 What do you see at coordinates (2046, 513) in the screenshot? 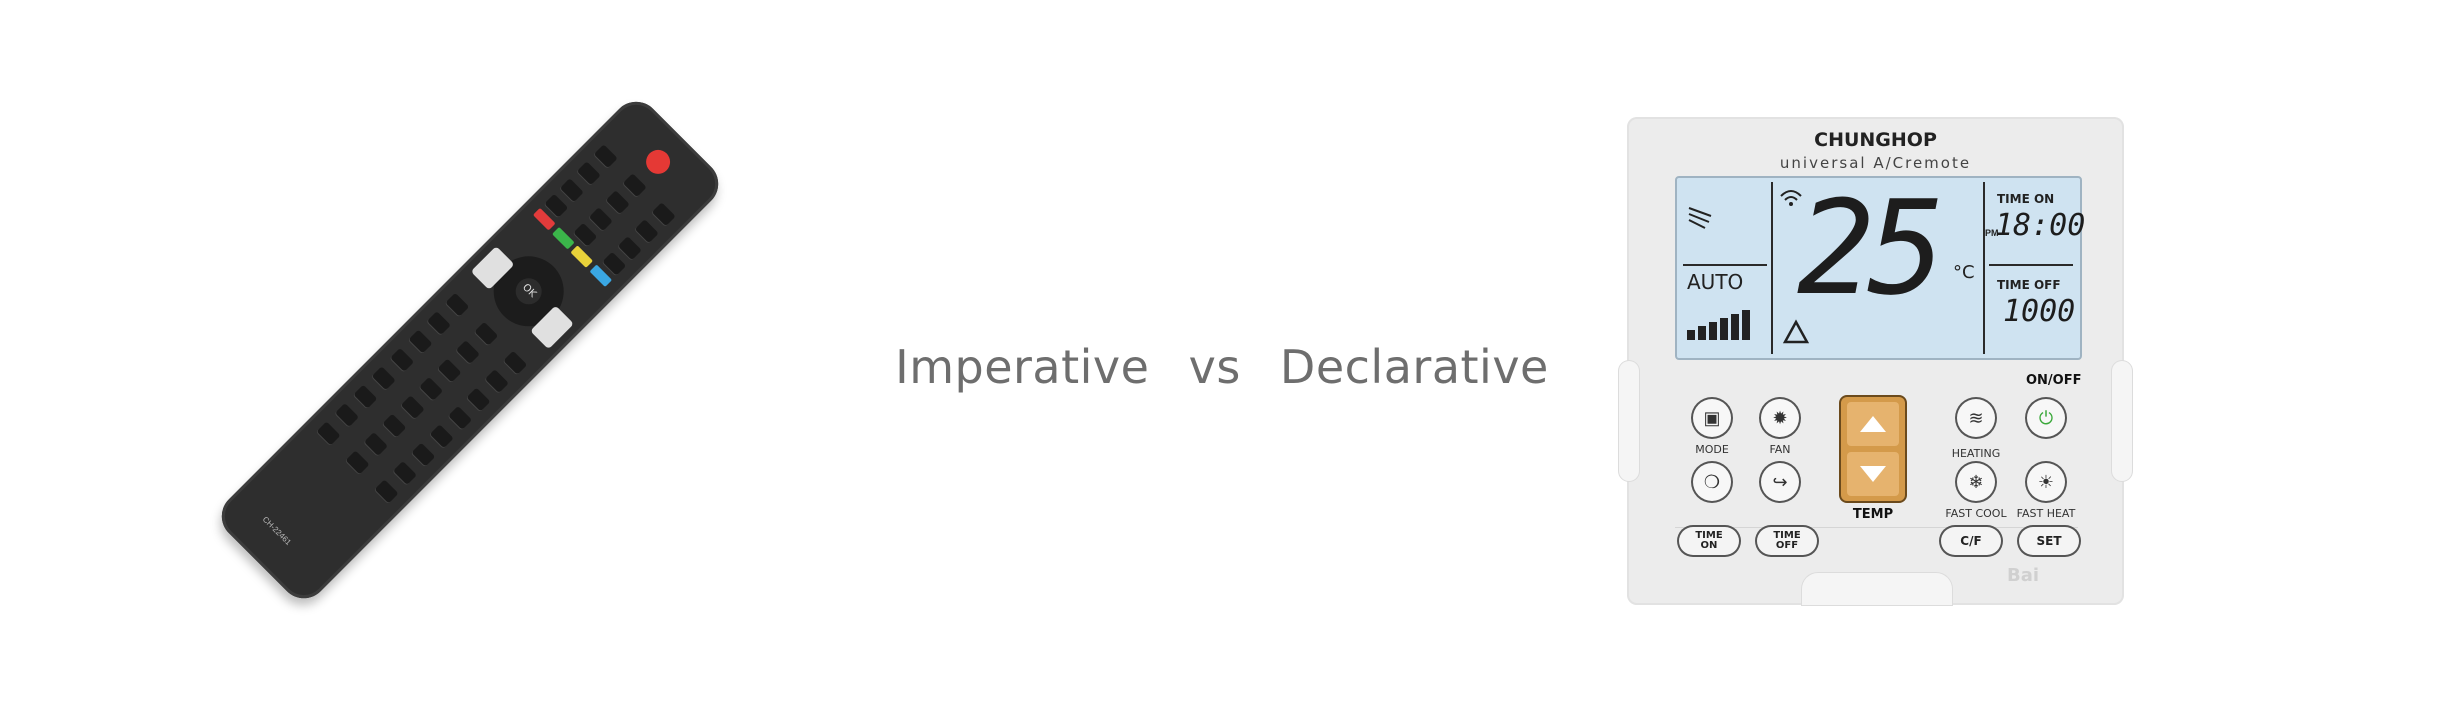
I see `fast-heat-label: FAST HEAT` at bounding box center [2046, 513].